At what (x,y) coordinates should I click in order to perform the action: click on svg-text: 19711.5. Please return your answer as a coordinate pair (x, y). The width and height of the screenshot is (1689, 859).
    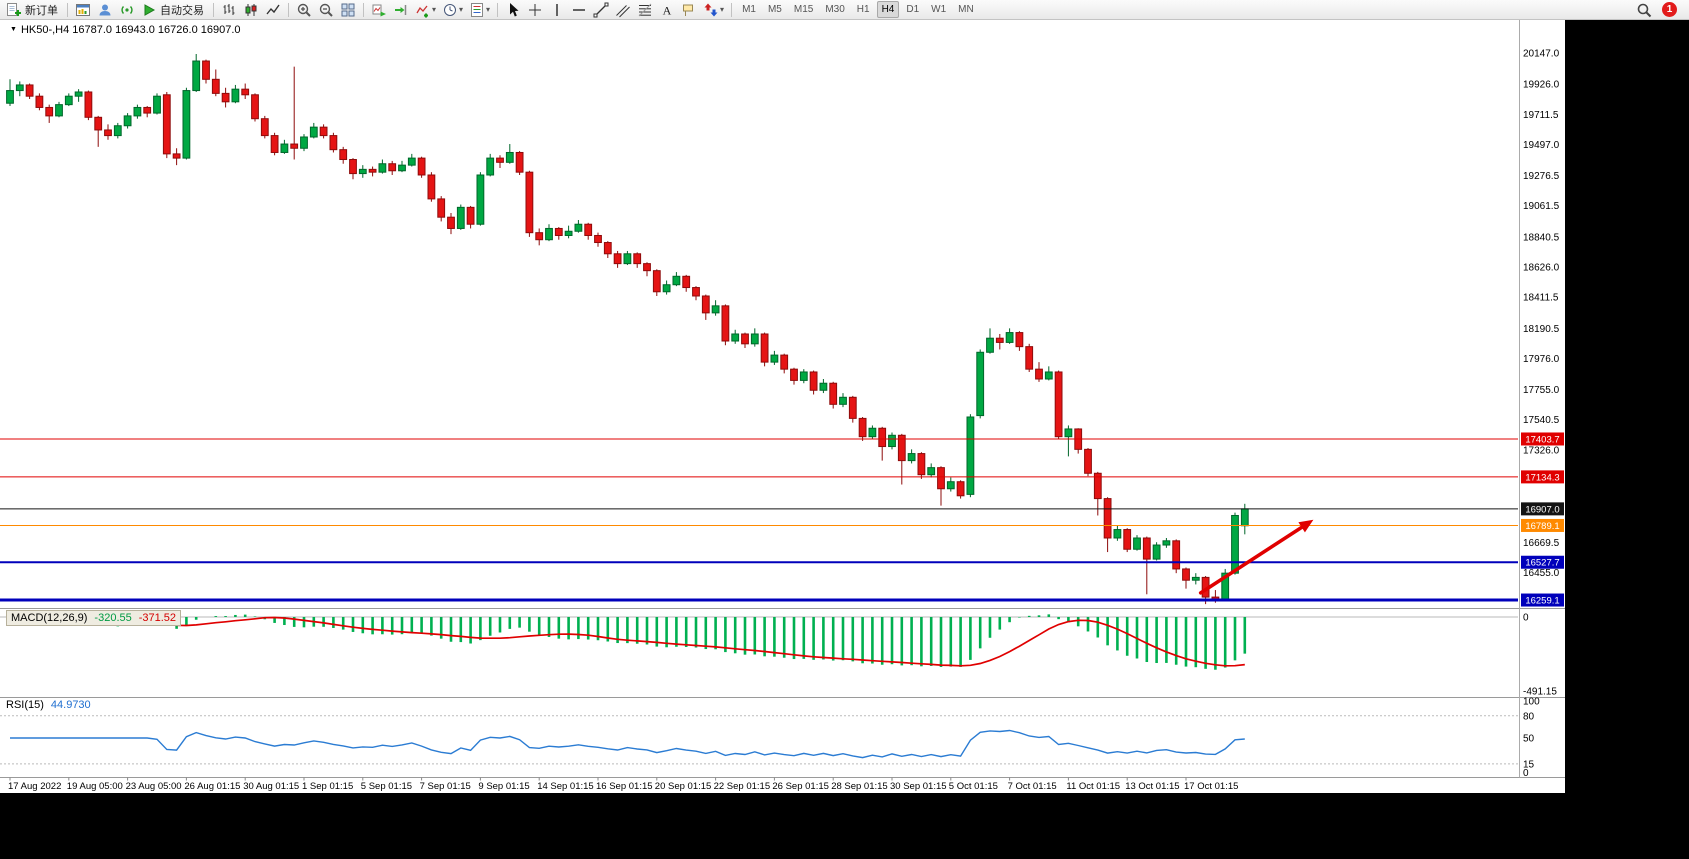
    Looking at the image, I should click on (1541, 115).